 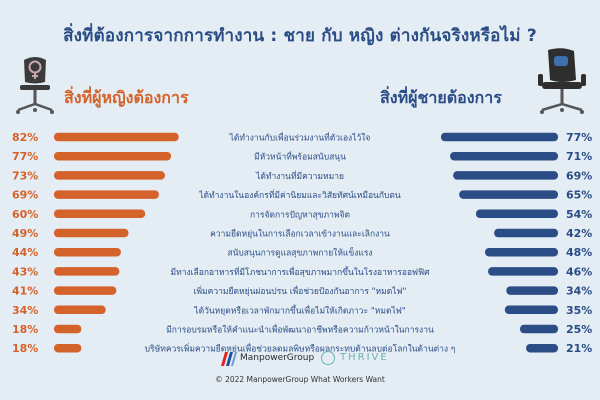 What do you see at coordinates (25, 175) in the screenshot?
I see `women-value-label: 73%` at bounding box center [25, 175].